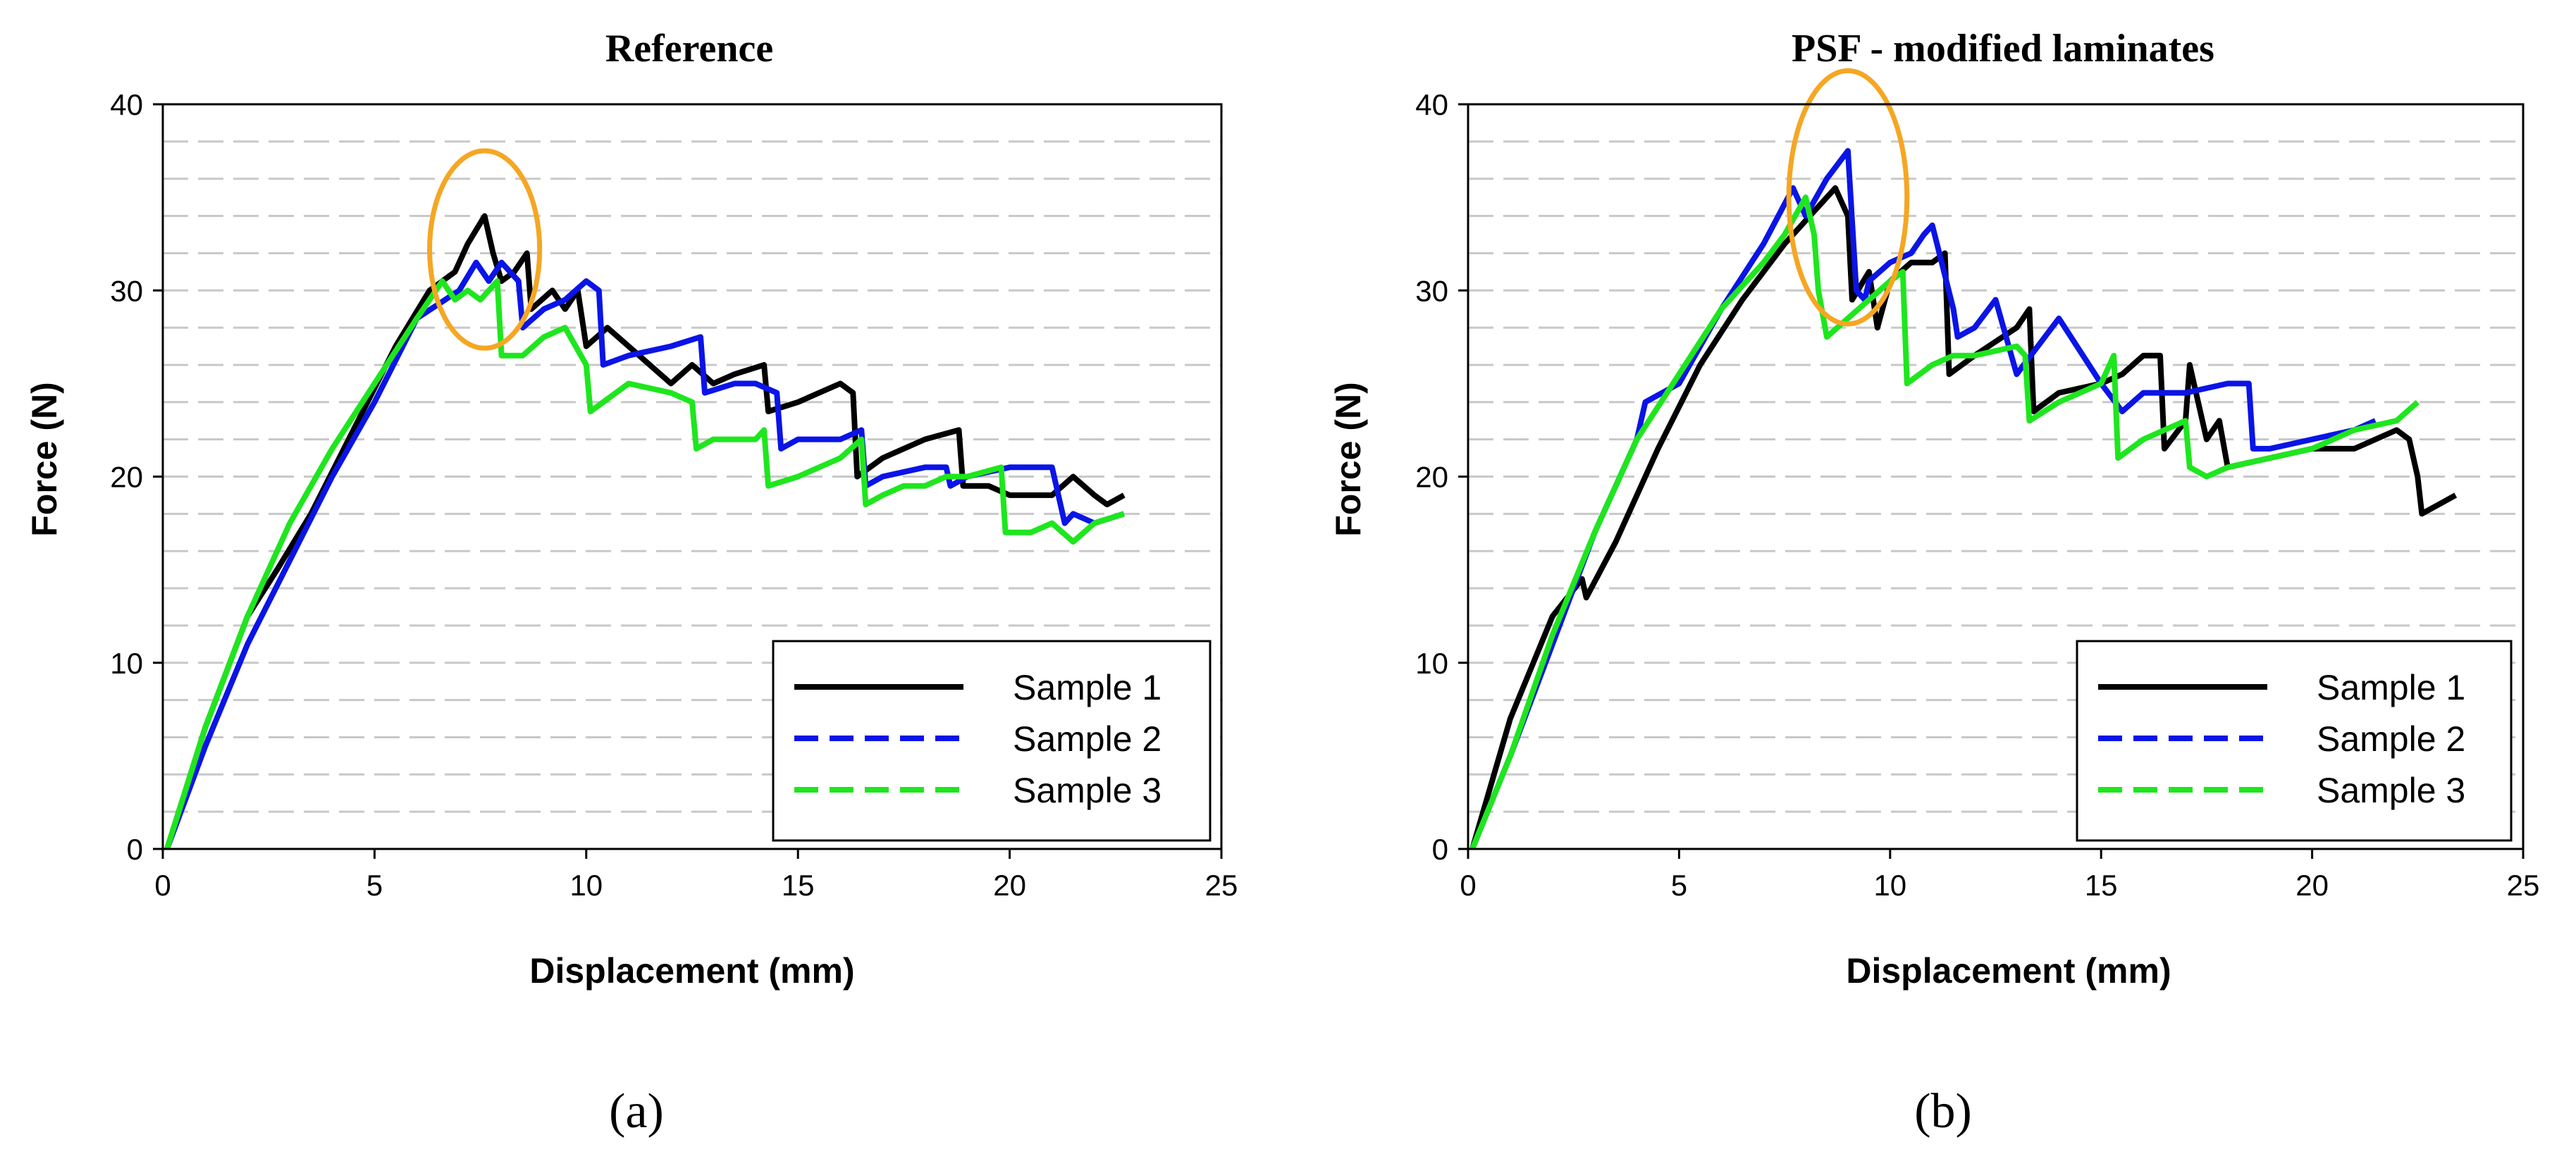 This screenshot has height=1154, width=2576. I want to click on panel-caption: (a), so click(637, 1111).